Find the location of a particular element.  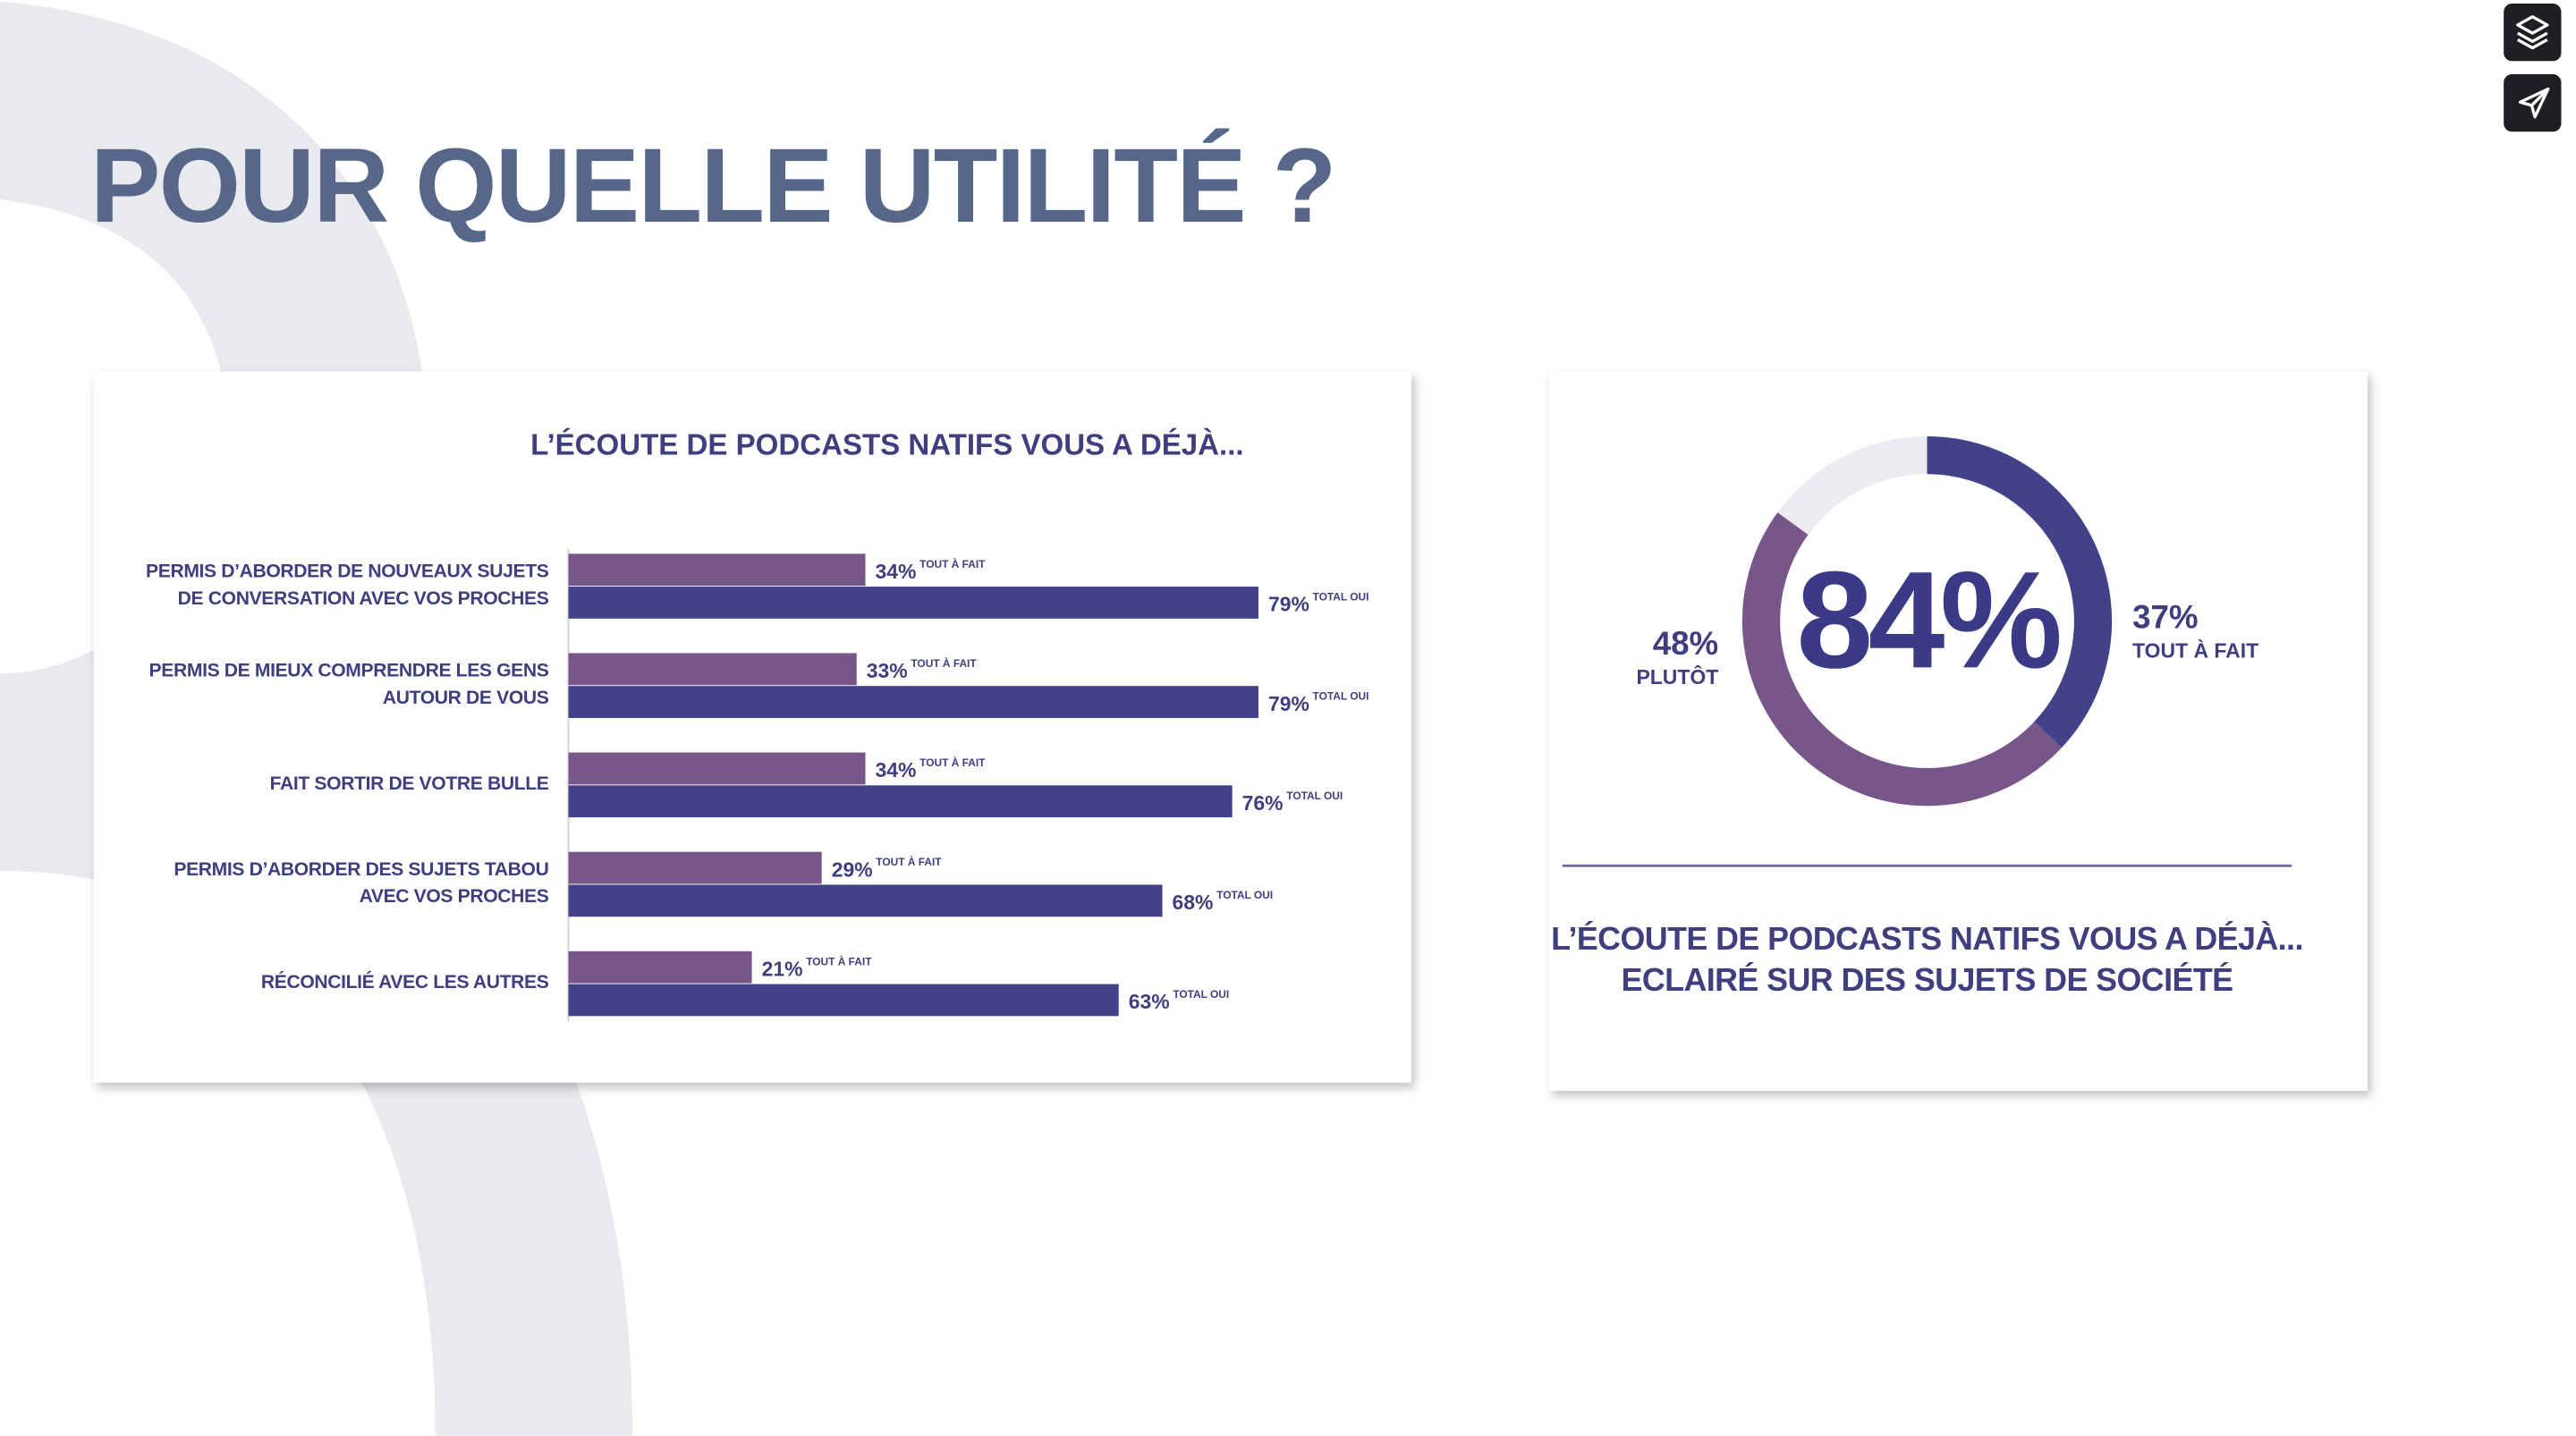

value-label: 37% is located at coordinates (2165, 616).